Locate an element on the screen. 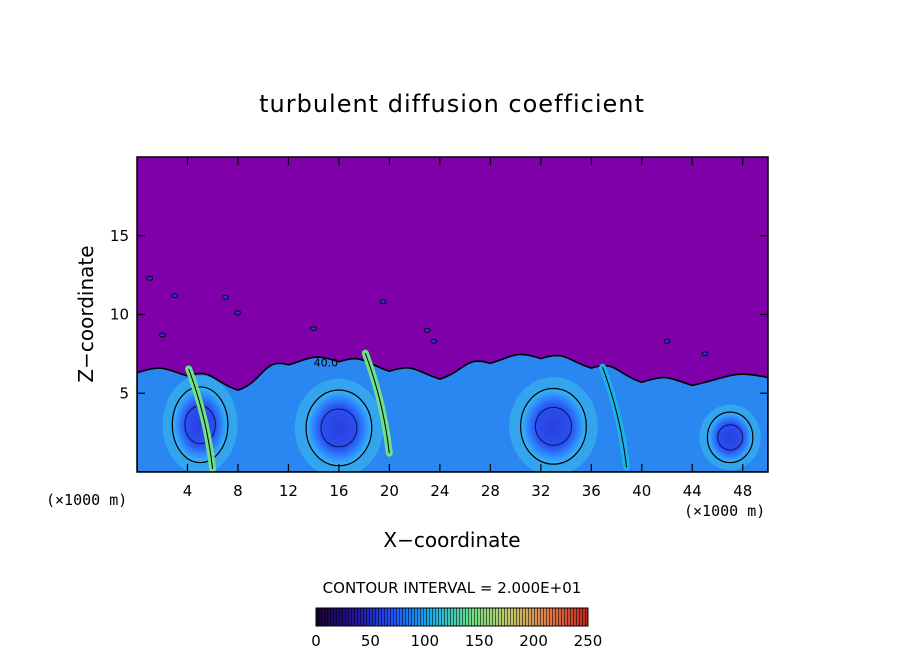  colorbar: 0 50 100 150 200 250 is located at coordinates (456, 628).